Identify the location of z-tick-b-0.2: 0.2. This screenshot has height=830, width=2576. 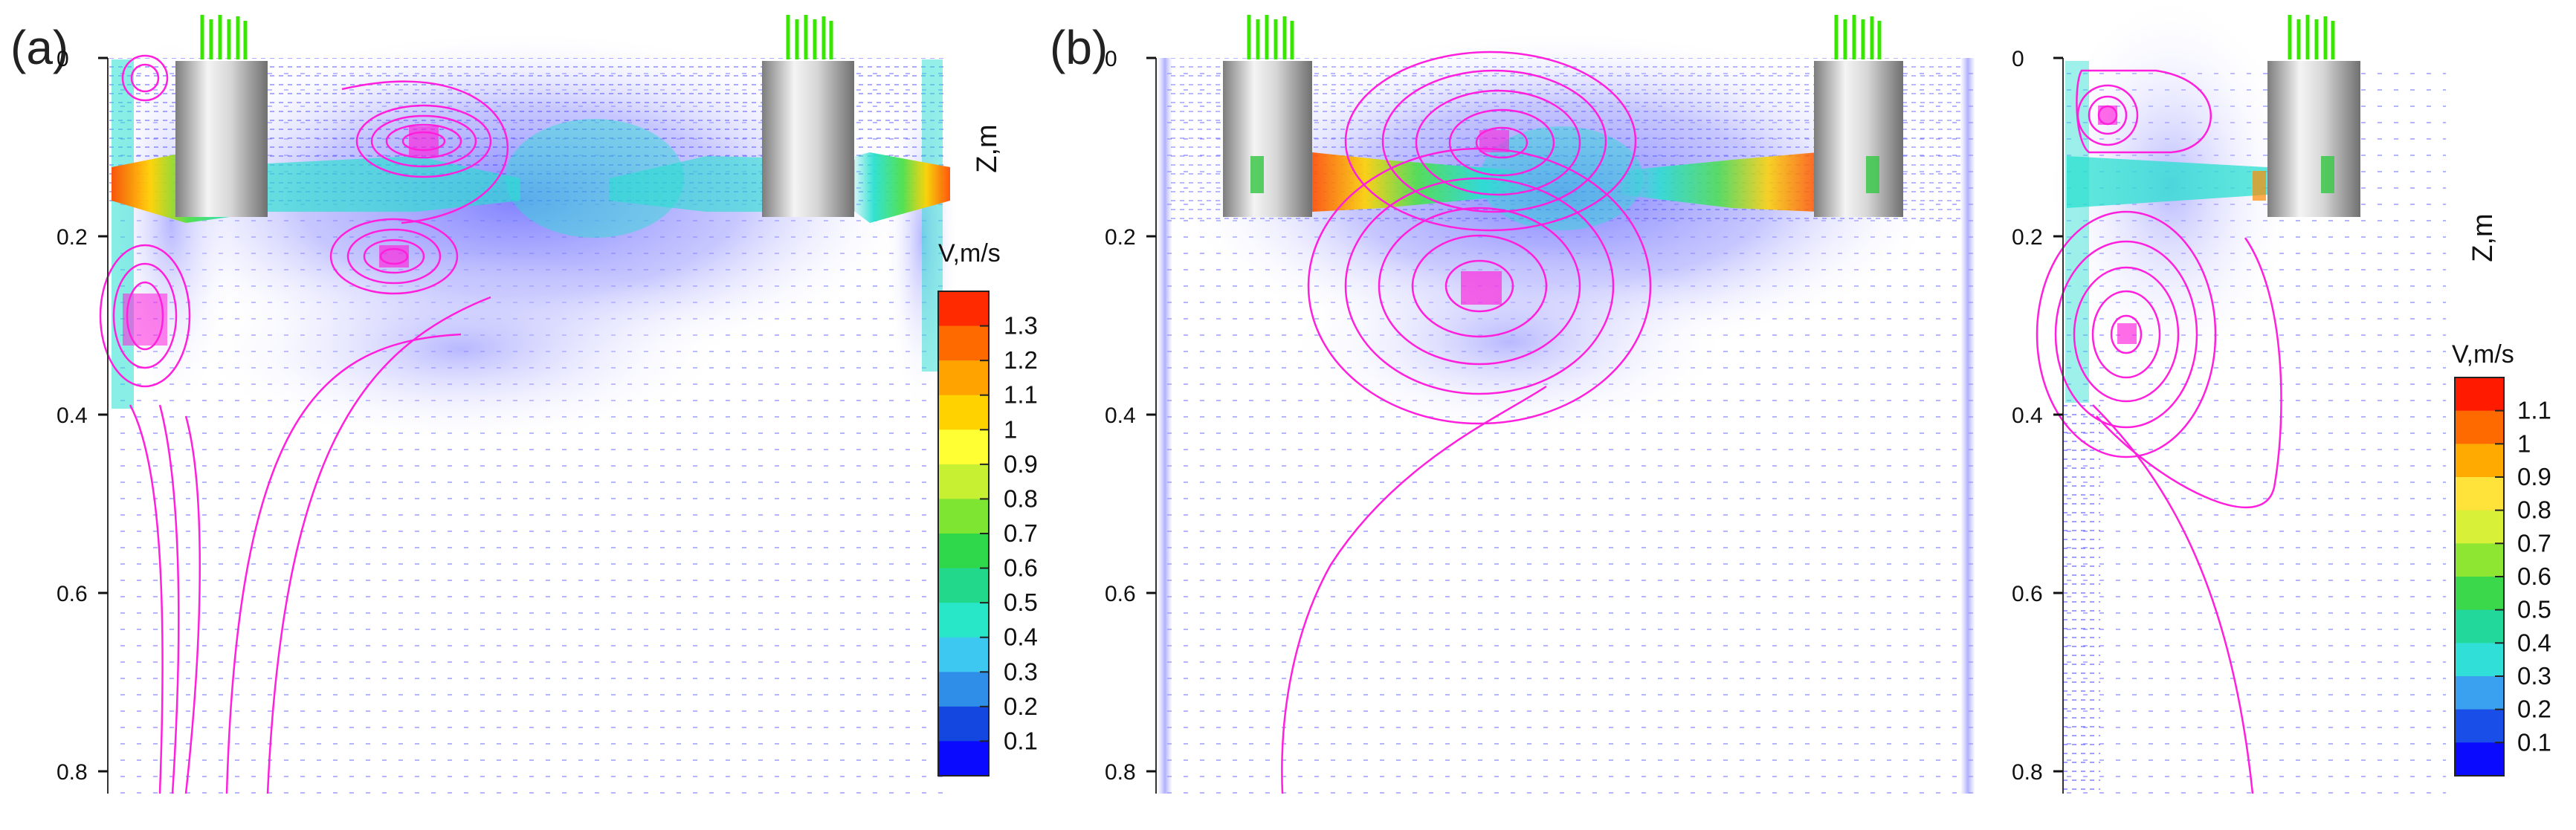
(1120, 237).